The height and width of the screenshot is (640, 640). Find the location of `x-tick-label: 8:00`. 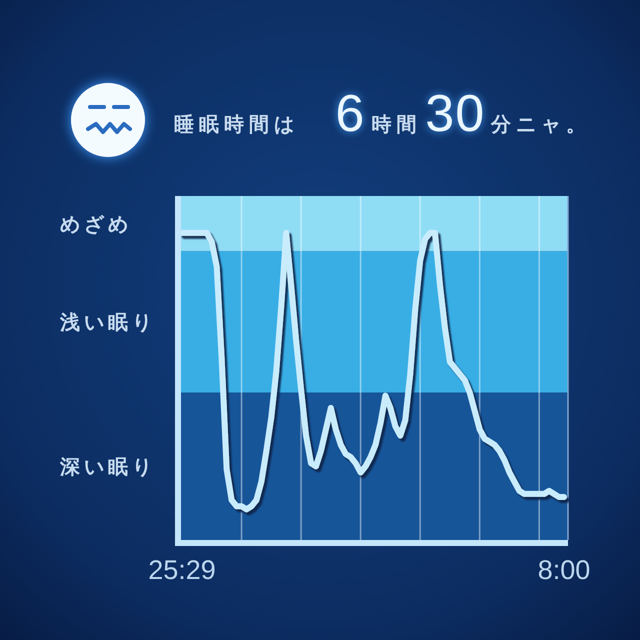

x-tick-label: 8:00 is located at coordinates (564, 570).